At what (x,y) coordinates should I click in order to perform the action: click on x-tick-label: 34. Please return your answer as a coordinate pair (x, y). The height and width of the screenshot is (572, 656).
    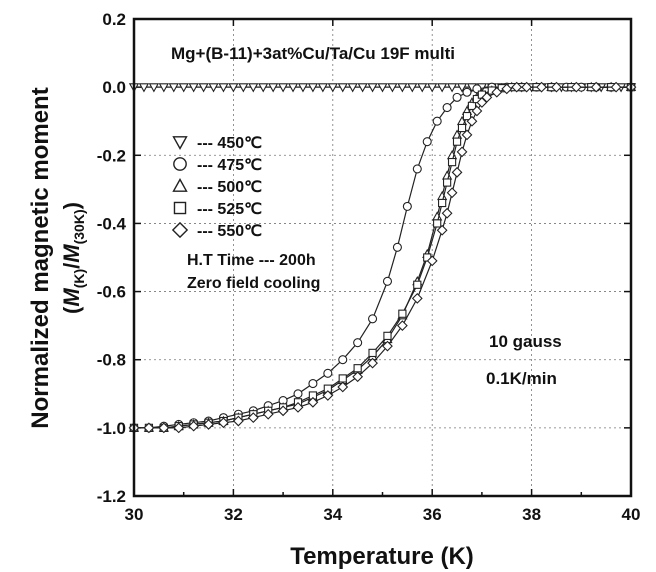
    Looking at the image, I should click on (332, 514).